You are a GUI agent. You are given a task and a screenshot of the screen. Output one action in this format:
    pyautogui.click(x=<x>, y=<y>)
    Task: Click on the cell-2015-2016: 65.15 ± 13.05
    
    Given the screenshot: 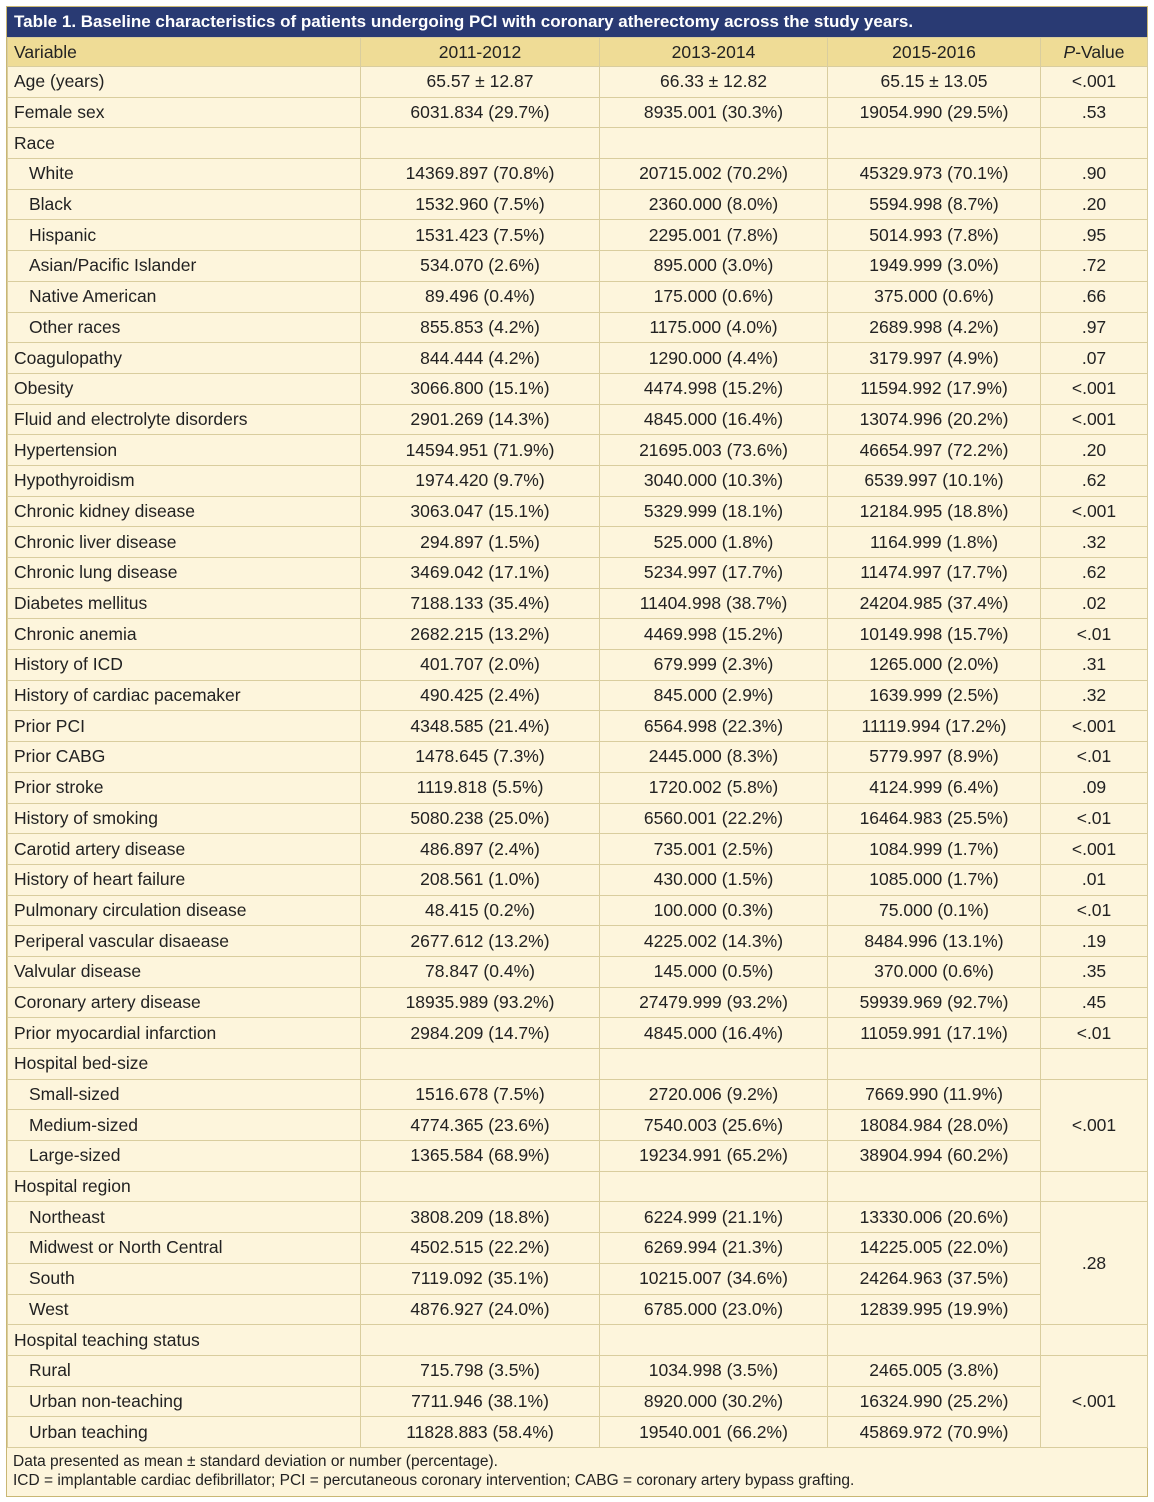 What is the action you would take?
    pyautogui.click(x=934, y=82)
    